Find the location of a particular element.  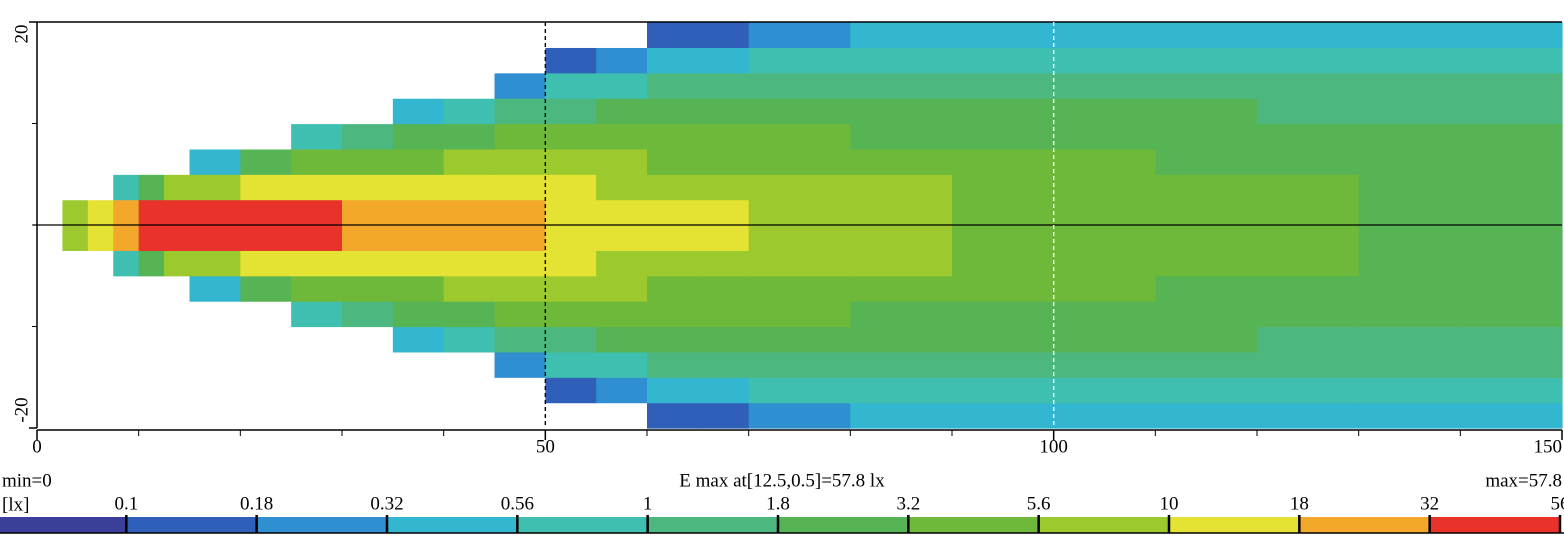

colorbar-label: 56 is located at coordinates (1557, 503).